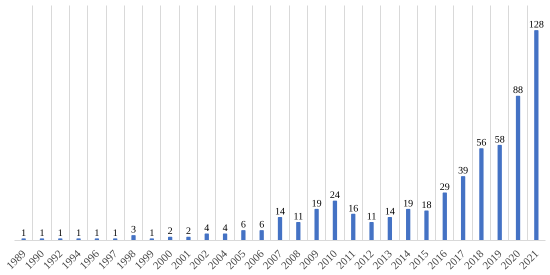 The image size is (550, 275). What do you see at coordinates (463, 171) in the screenshot?
I see `data-label: 39` at bounding box center [463, 171].